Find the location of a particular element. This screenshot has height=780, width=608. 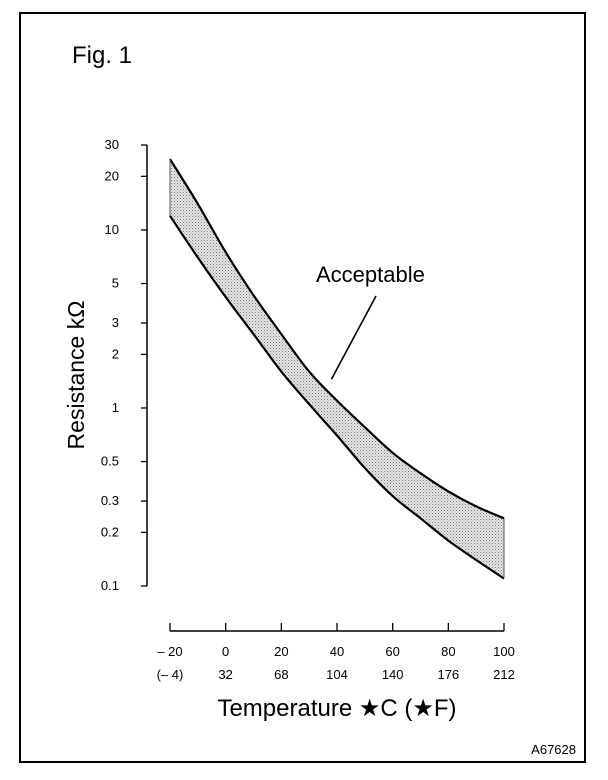

x-tick-label-fahrenheit: 140 is located at coordinates (393, 674).